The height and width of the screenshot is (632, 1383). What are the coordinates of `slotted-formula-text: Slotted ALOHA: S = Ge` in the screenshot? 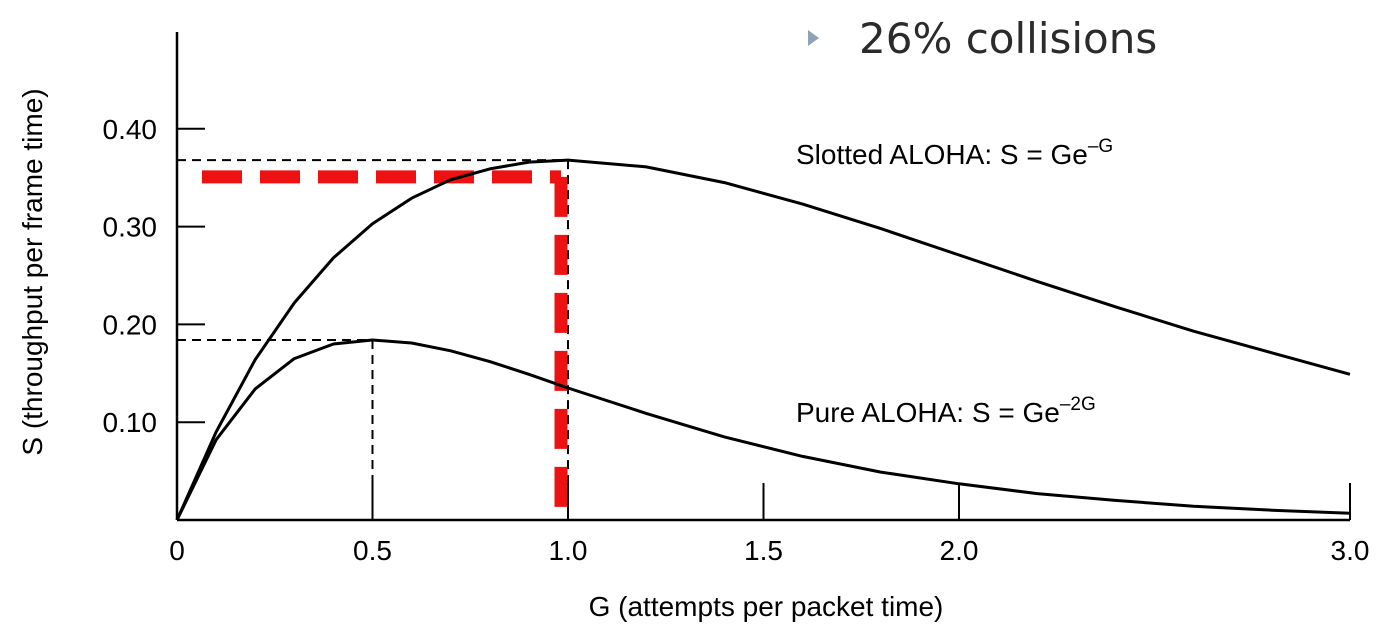 It's located at (942, 154).